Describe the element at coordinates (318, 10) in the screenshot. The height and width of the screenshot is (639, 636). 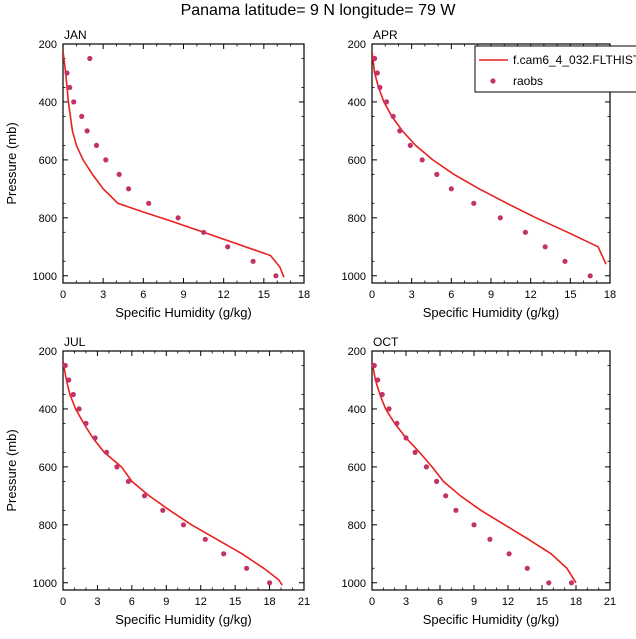
I see `figure-title: Panama latitude= 9 N longitude= 79 W` at that location.